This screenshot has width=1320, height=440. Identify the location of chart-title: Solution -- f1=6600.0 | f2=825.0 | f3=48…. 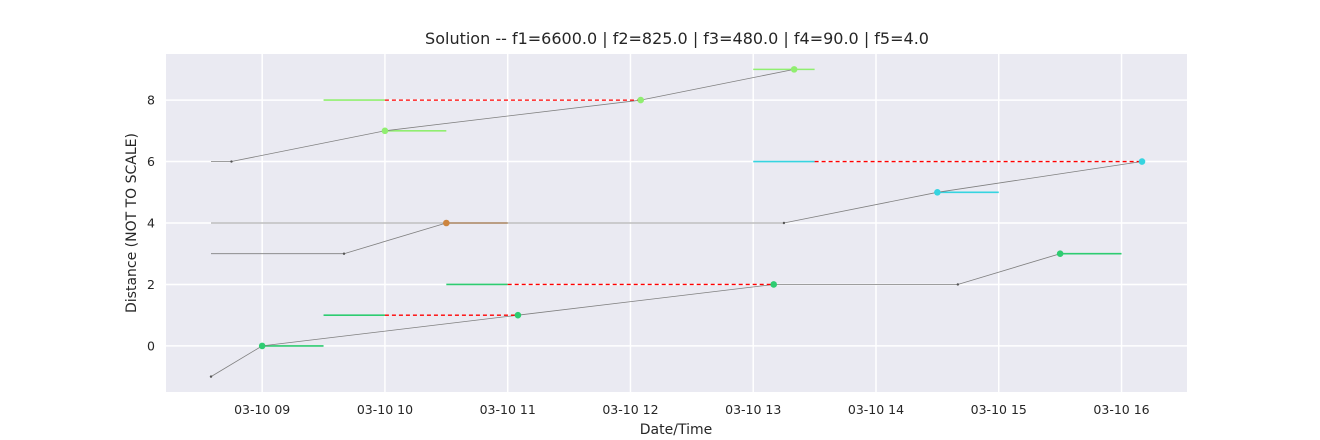
(677, 38).